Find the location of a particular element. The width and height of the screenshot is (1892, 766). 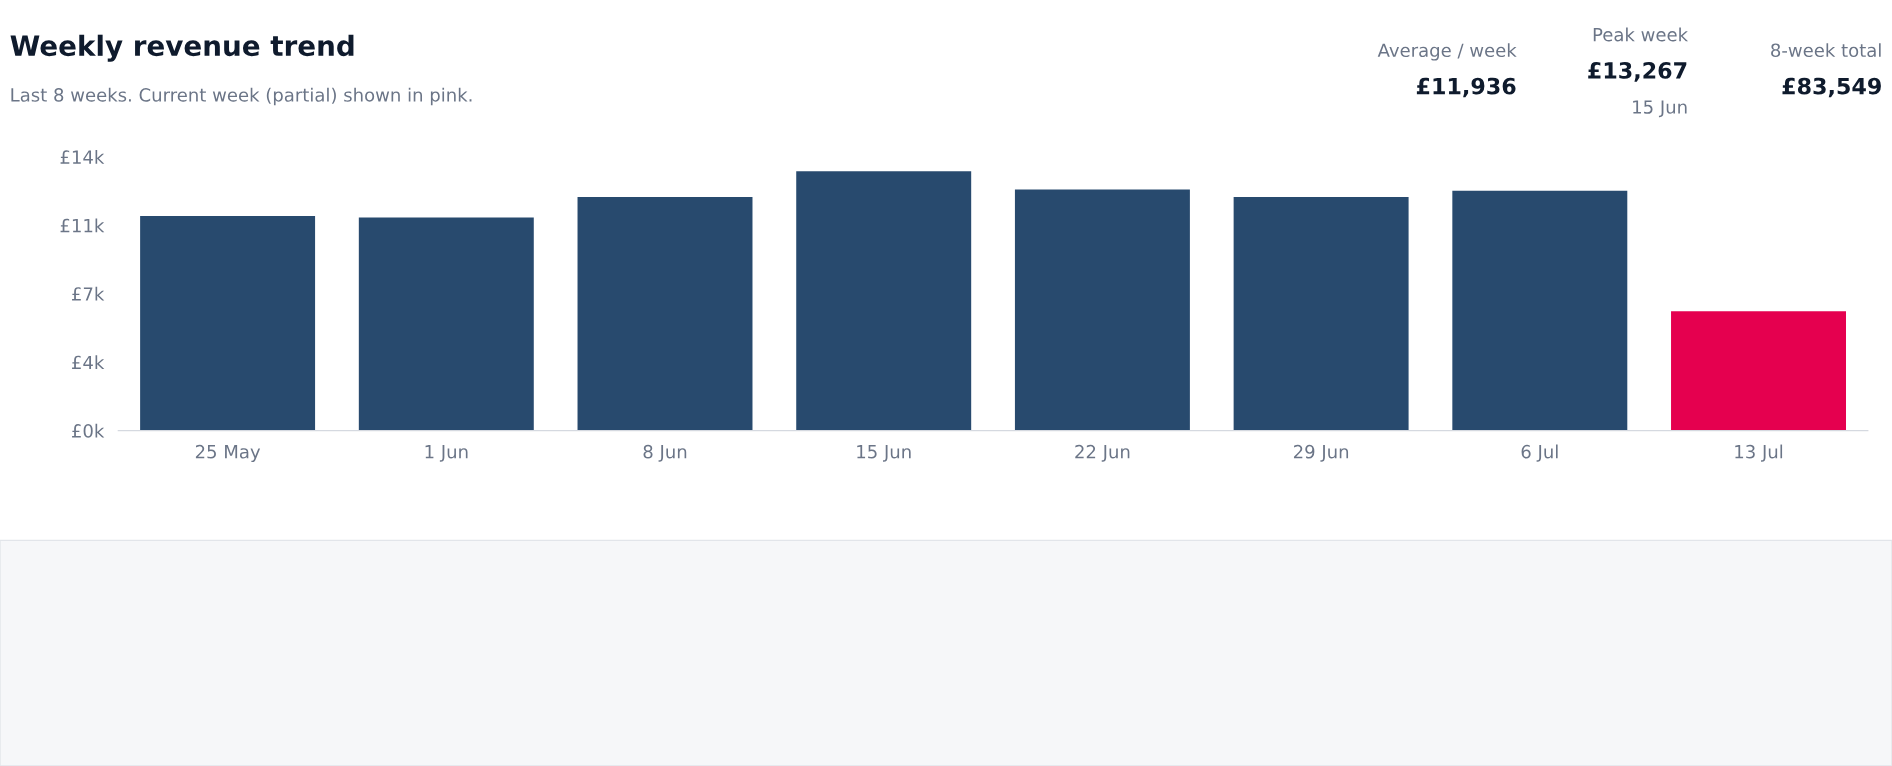

text: 8-week total is located at coordinates (1826, 50).